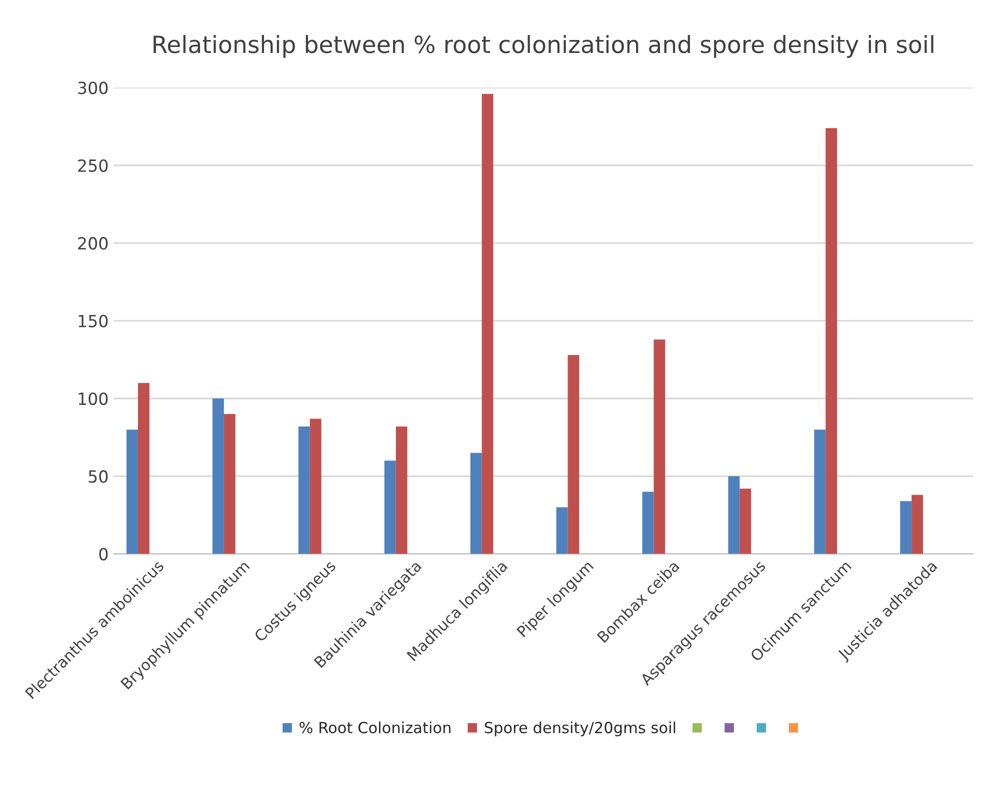 This screenshot has width=988, height=797. What do you see at coordinates (93, 399) in the screenshot?
I see `y-tick-label: 100` at bounding box center [93, 399].